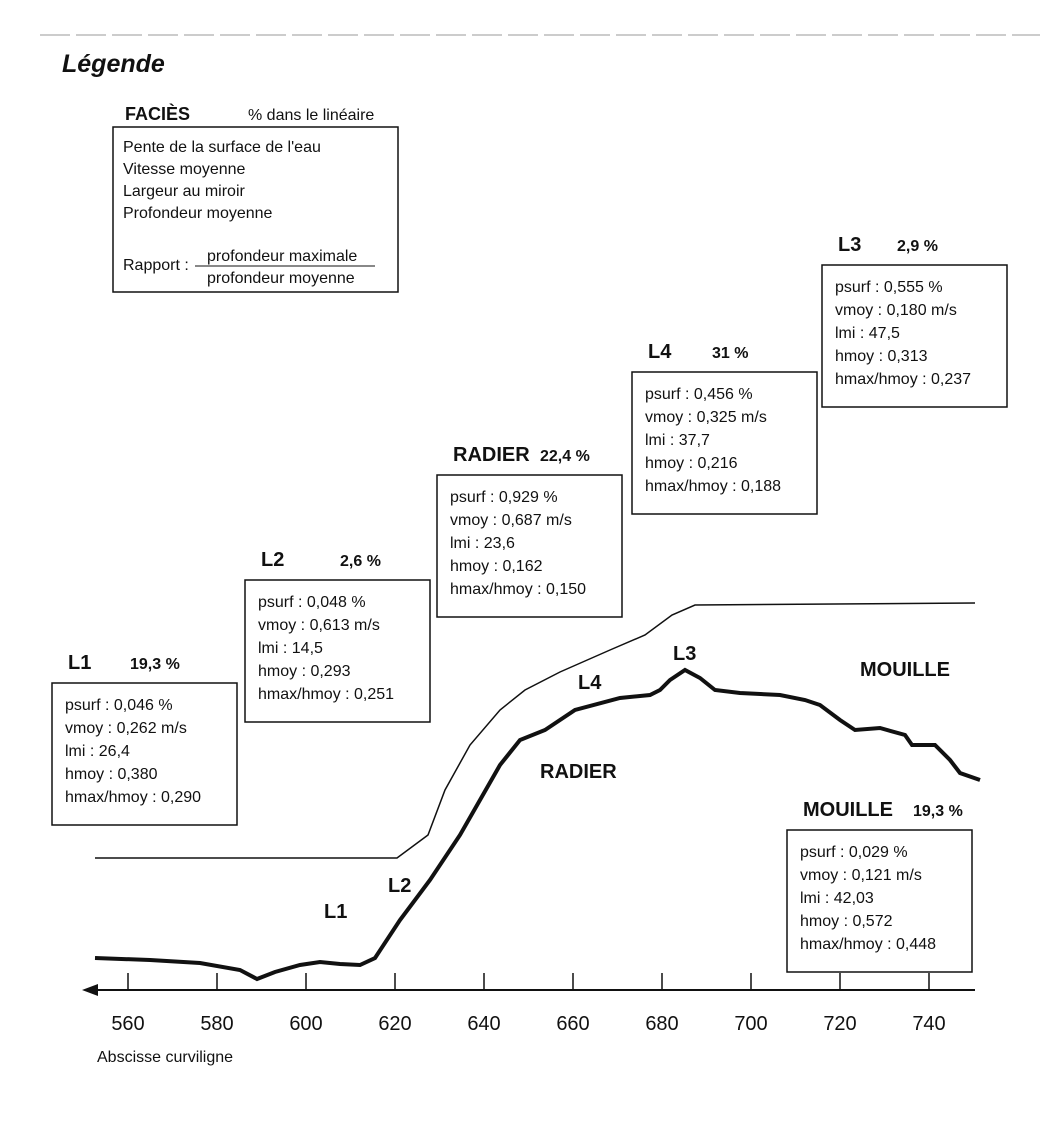 This screenshot has height=1127, width=1047. I want to click on legend-percent: % dans le linéaire, so click(311, 115).